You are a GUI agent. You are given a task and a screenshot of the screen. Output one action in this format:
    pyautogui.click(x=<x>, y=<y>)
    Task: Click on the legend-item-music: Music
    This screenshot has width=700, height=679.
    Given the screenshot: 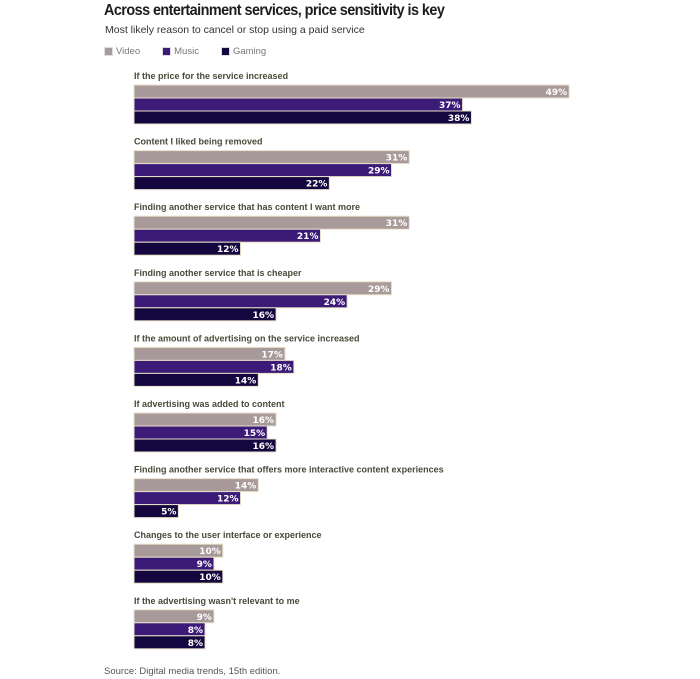 What is the action you would take?
    pyautogui.click(x=180, y=51)
    